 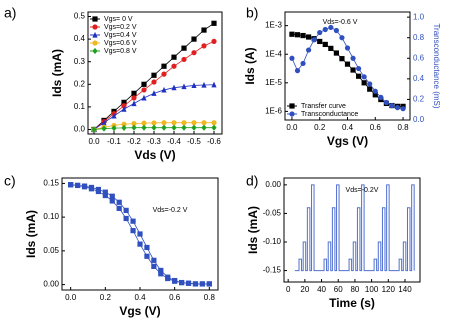 I want to click on x-tick-label: -0.1, so click(x=114, y=141).